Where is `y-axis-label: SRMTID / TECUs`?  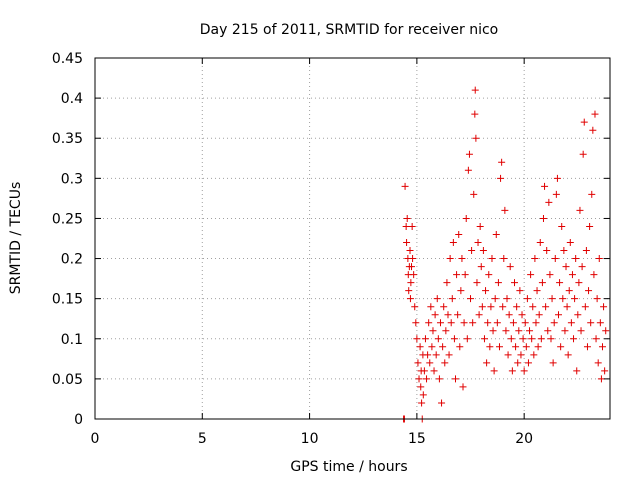
y-axis-label: SRMTID / TECUs is located at coordinates (16, 238).